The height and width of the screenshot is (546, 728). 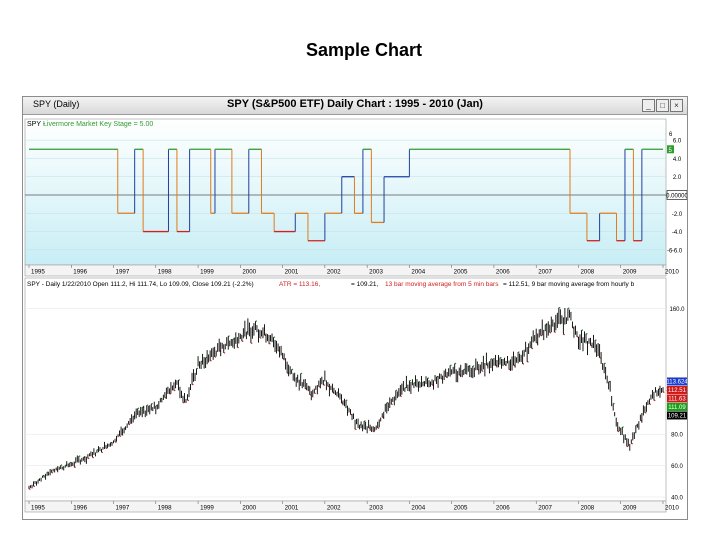 What do you see at coordinates (676, 105) in the screenshot?
I see `close-icon: ×` at bounding box center [676, 105].